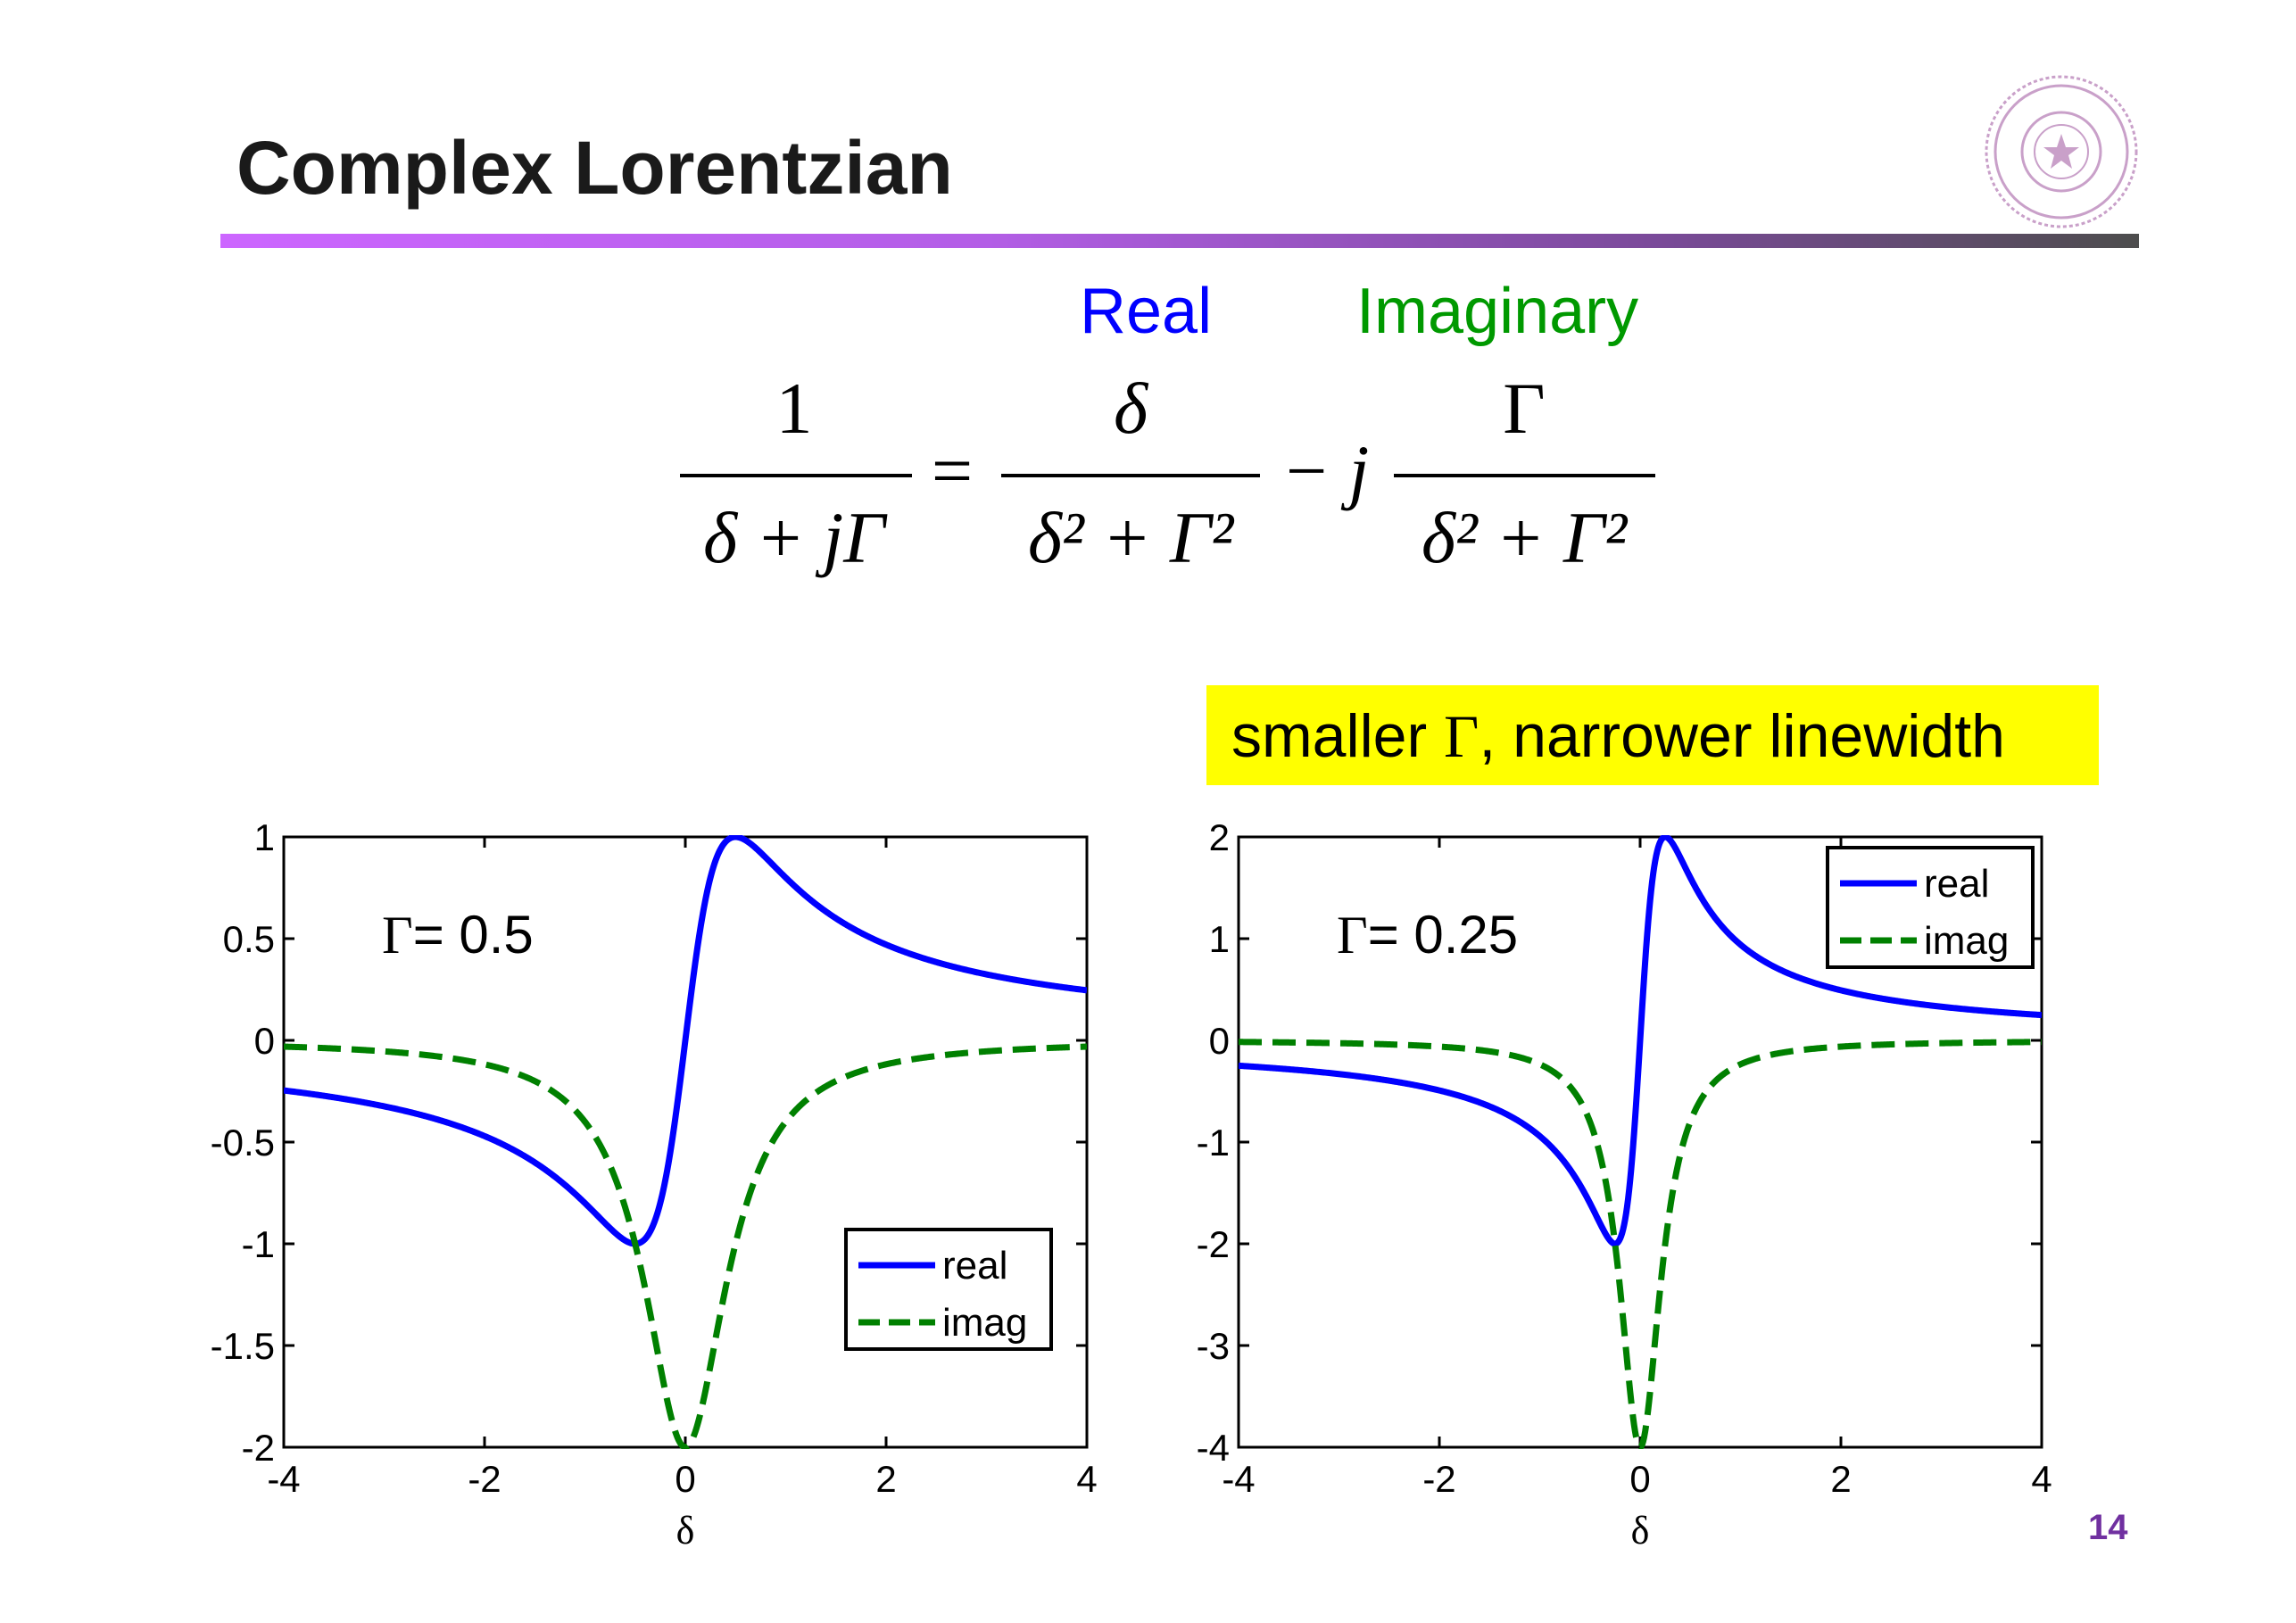  What do you see at coordinates (795, 537) in the screenshot?
I see `lhs-denominator: δ + jΓ` at bounding box center [795, 537].